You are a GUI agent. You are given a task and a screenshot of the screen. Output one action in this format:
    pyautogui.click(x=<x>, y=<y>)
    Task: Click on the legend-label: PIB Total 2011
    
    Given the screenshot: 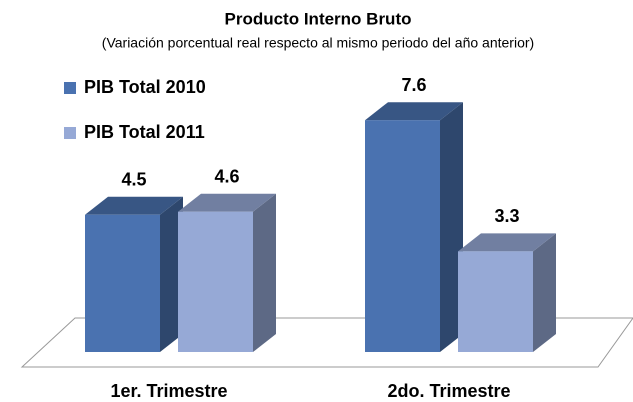 What is the action you would take?
    pyautogui.click(x=144, y=132)
    